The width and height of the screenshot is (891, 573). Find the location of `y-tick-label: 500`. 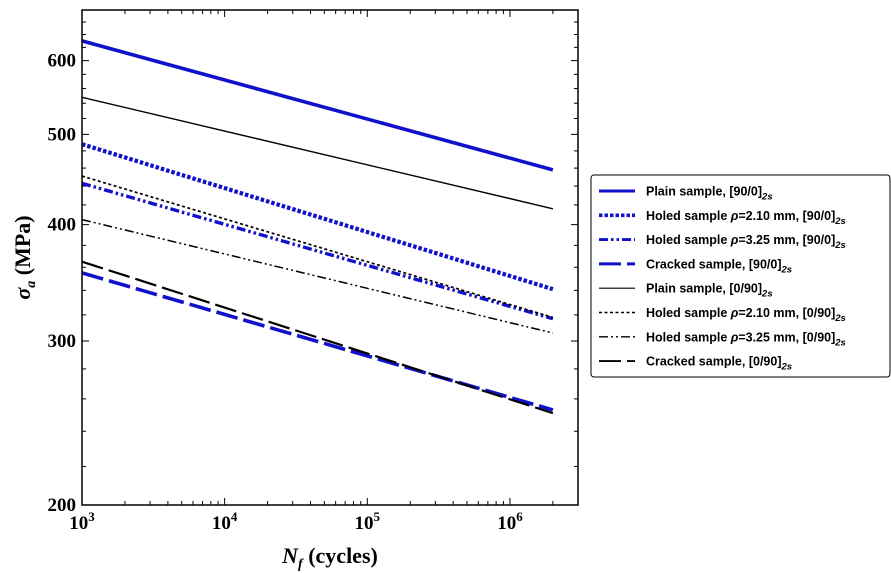

y-tick-label: 500 is located at coordinates (62, 134).